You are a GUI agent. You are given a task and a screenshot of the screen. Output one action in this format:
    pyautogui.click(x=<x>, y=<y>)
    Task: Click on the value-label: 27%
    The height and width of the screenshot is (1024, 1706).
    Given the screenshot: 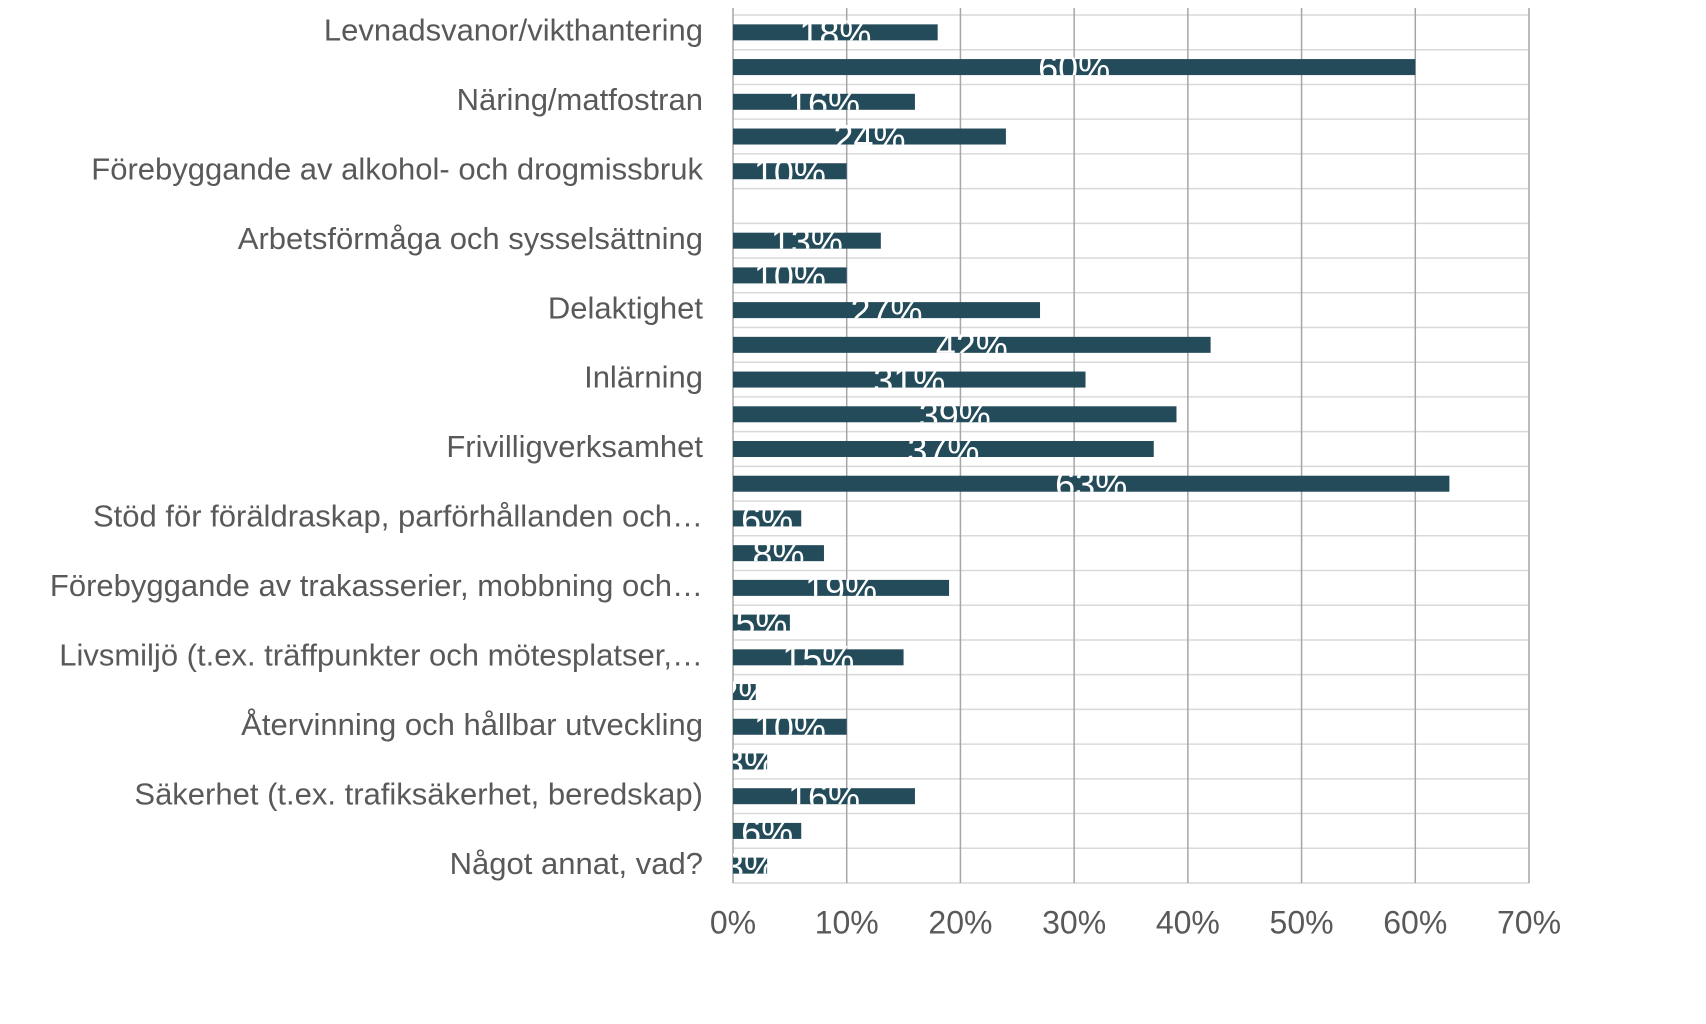 What is the action you would take?
    pyautogui.click(x=886, y=311)
    